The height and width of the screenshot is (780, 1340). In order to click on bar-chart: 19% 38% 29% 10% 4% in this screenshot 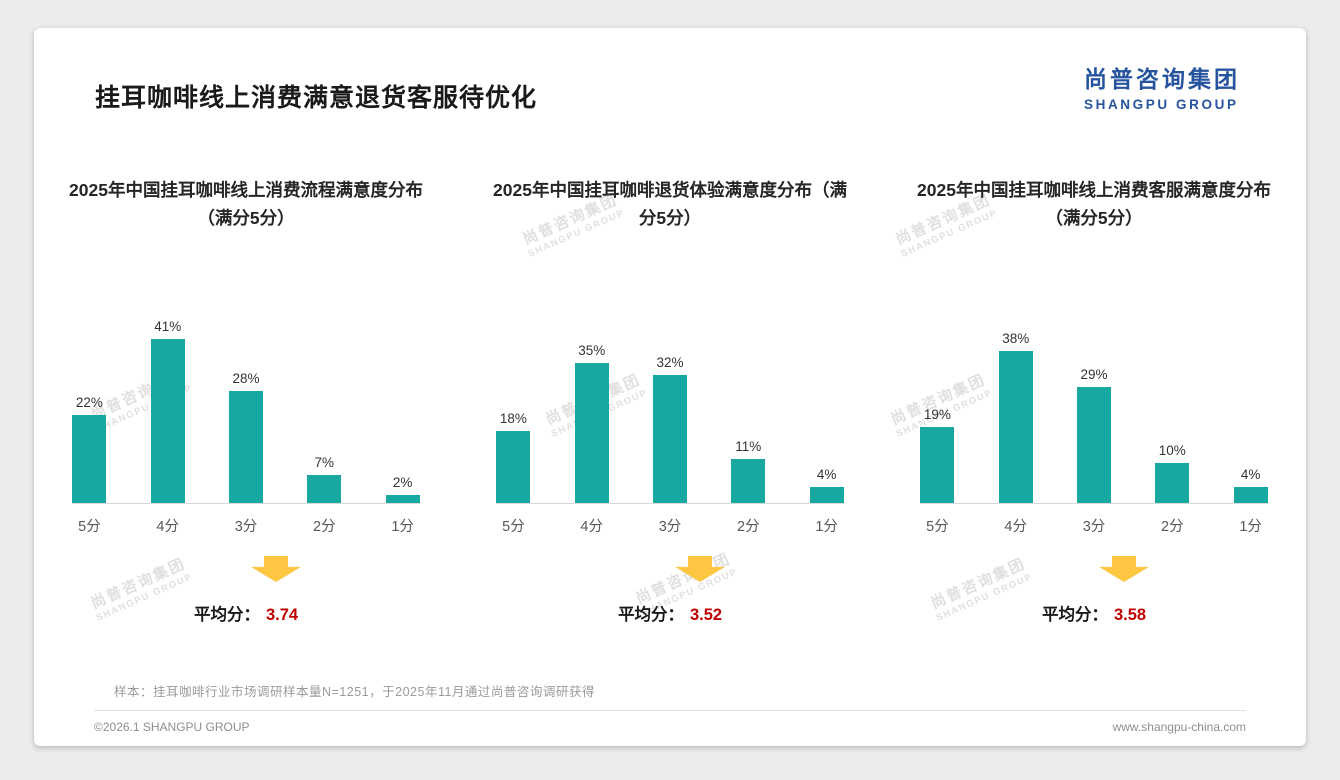, I will do `click(1094, 404)`.